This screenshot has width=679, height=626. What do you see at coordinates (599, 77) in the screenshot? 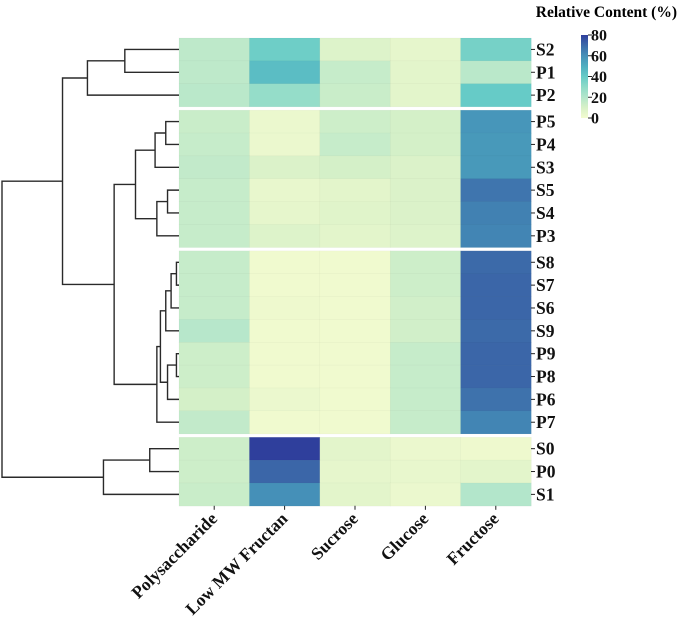
I see `colorbar-tick-label: 40` at bounding box center [599, 77].